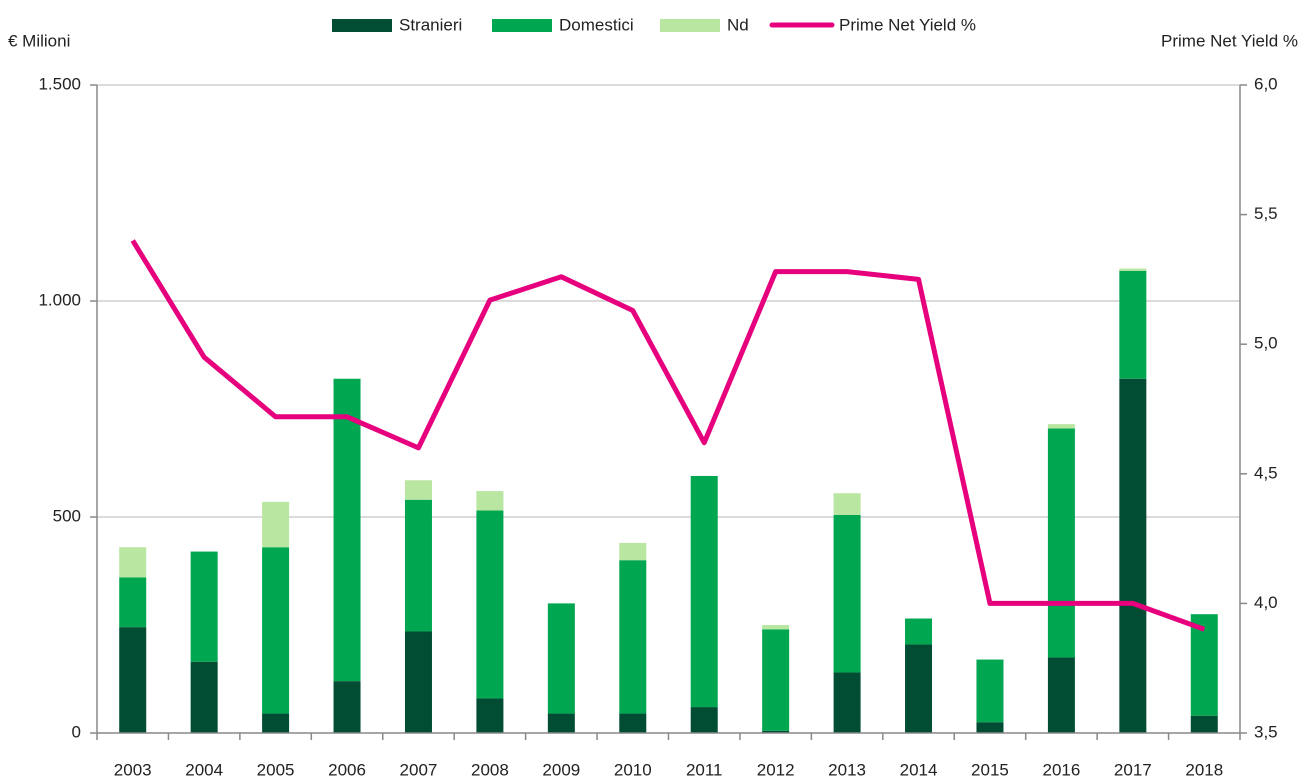  I want to click on x-tick-label: 2006, so click(347, 769).